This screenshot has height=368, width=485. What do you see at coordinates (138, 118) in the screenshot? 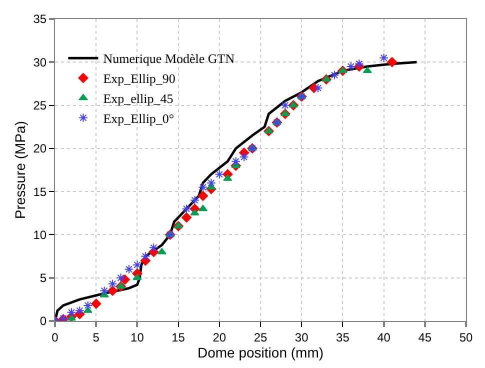
I see `legend-label: Exp_Ellip_0°` at bounding box center [138, 118].